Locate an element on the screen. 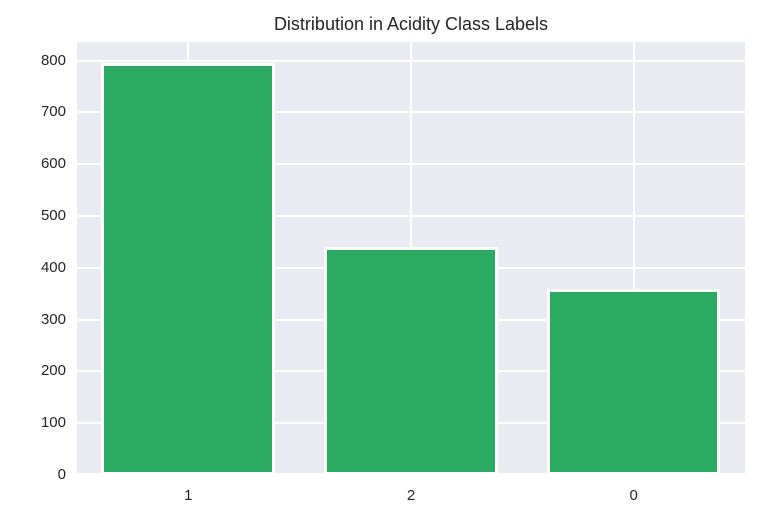 This screenshot has height=528, width=782. y-tick-label: 800 is located at coordinates (53, 60).